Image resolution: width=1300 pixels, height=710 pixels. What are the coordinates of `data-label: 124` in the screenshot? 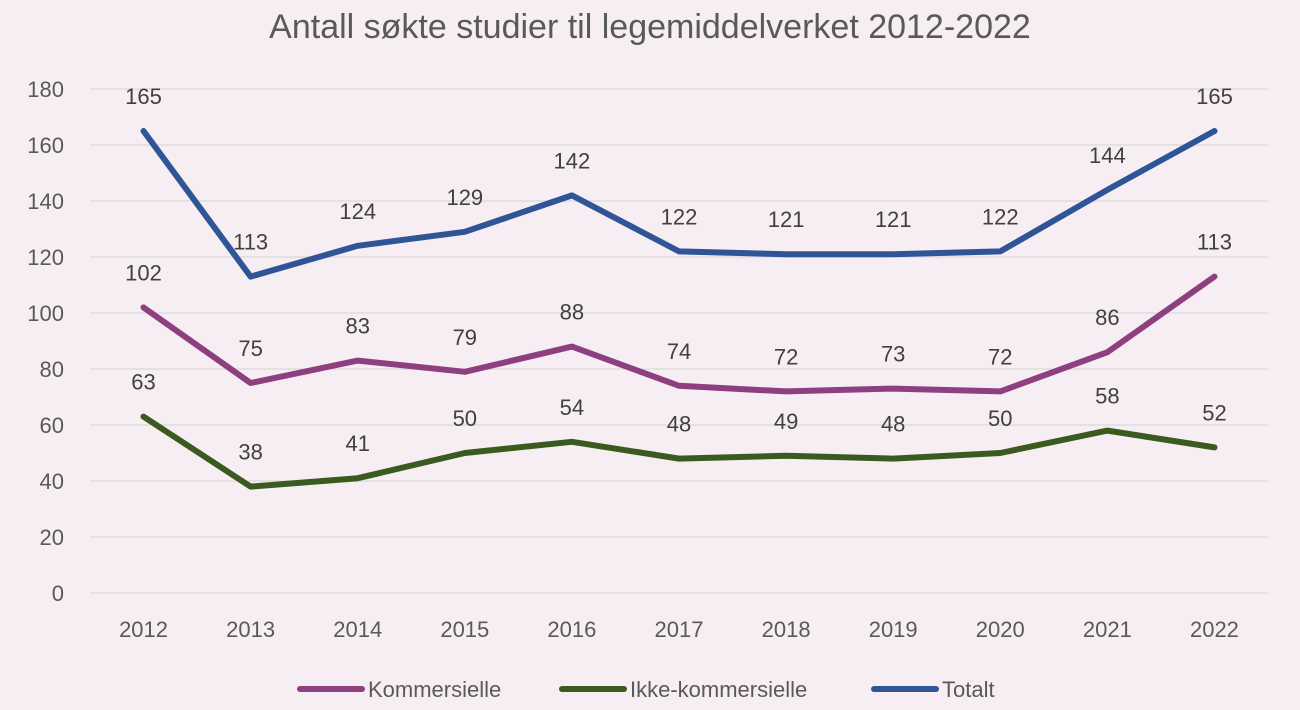 It's located at (357, 211).